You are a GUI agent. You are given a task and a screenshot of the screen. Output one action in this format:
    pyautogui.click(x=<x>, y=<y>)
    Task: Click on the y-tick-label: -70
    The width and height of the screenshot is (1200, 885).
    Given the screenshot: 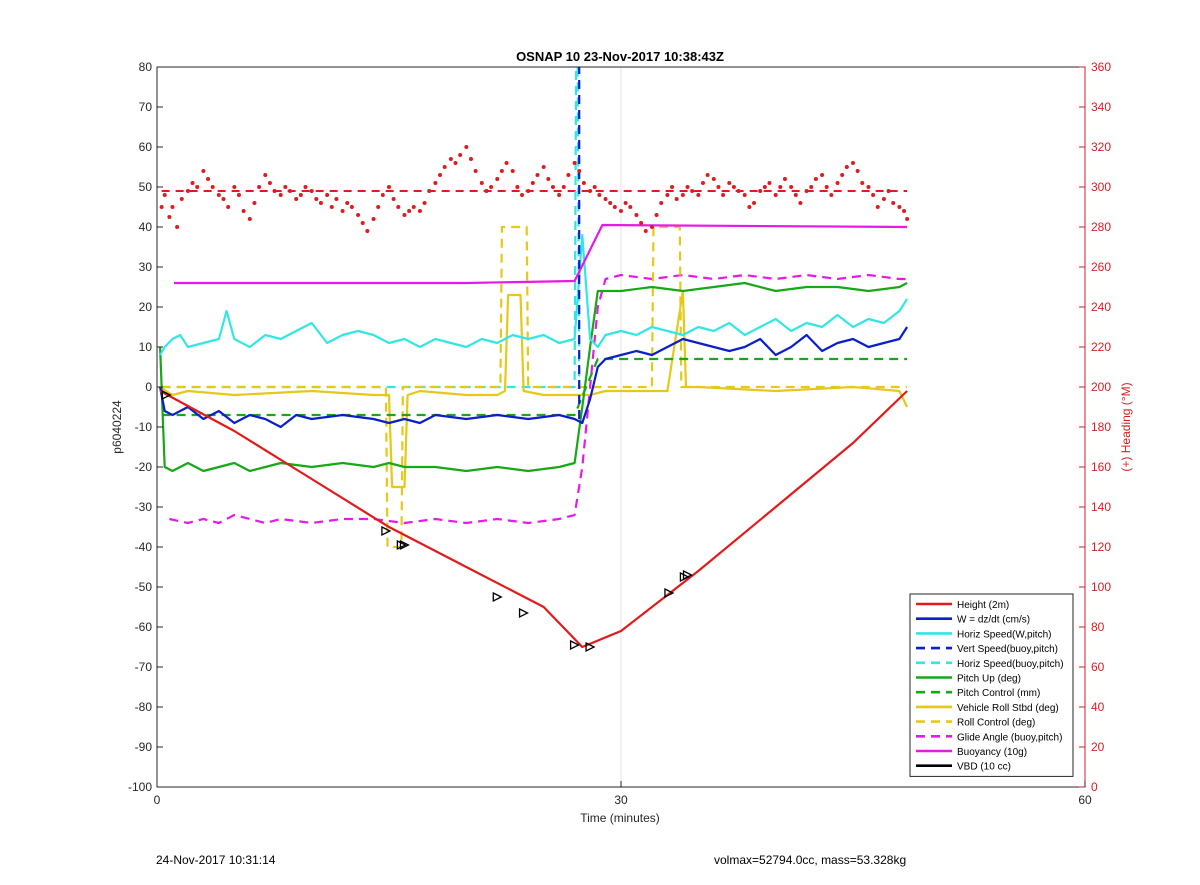 What is the action you would take?
    pyautogui.click(x=144, y=667)
    